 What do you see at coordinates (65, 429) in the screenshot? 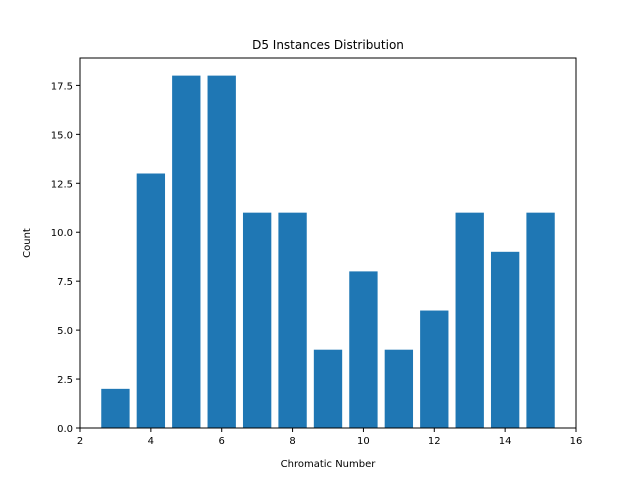
I see `y-tick-label: 0.0` at bounding box center [65, 429].